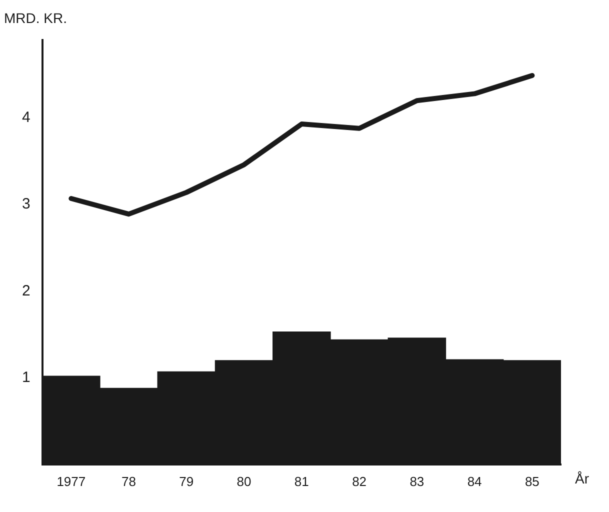 This screenshot has width=609, height=512. Describe the element at coordinates (71, 481) in the screenshot. I see `x-tick-label: 1977` at that location.